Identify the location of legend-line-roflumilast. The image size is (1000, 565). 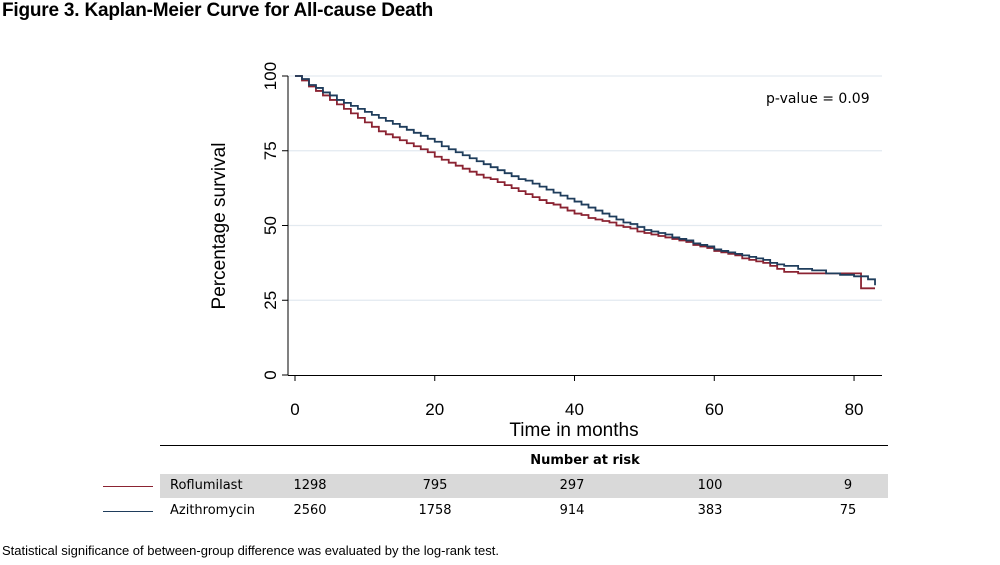
(128, 486).